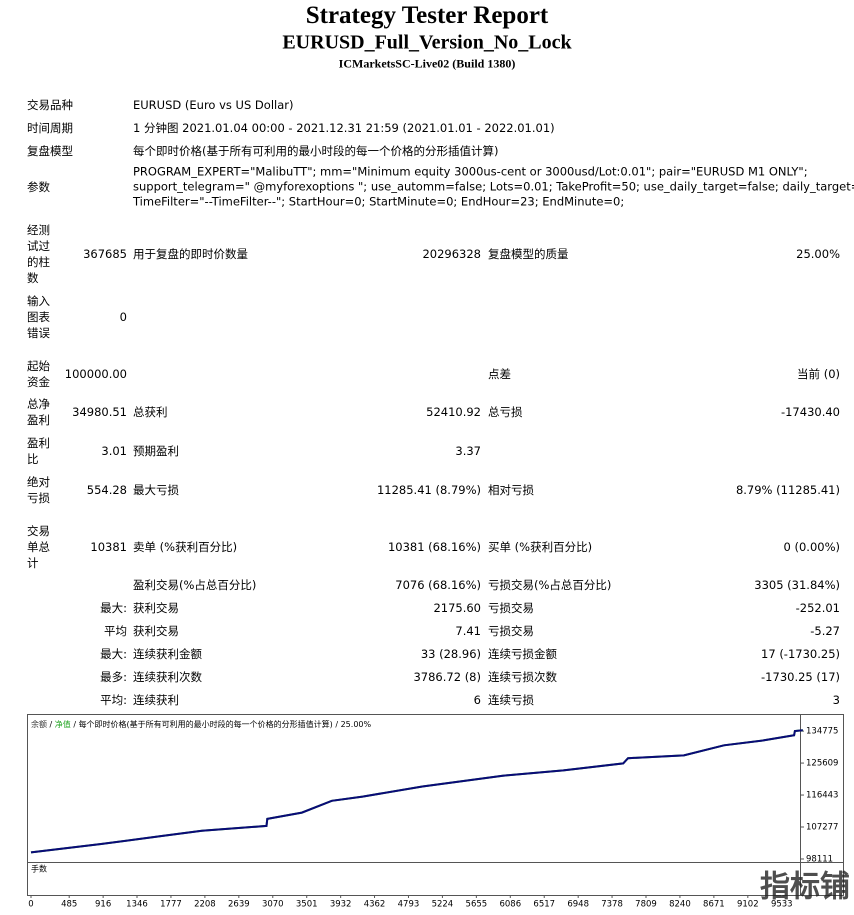 This screenshot has height=915, width=854. I want to click on x-tick-label: 7809, so click(646, 905).